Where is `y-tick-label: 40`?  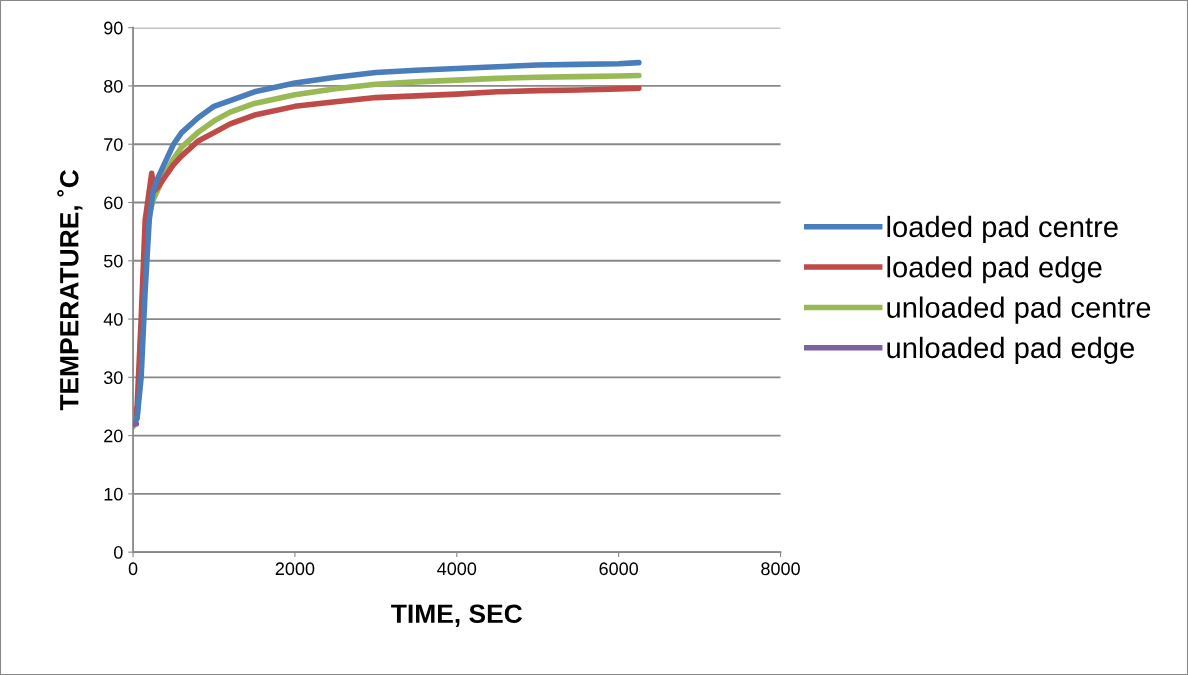
y-tick-label: 40 is located at coordinates (113, 319).